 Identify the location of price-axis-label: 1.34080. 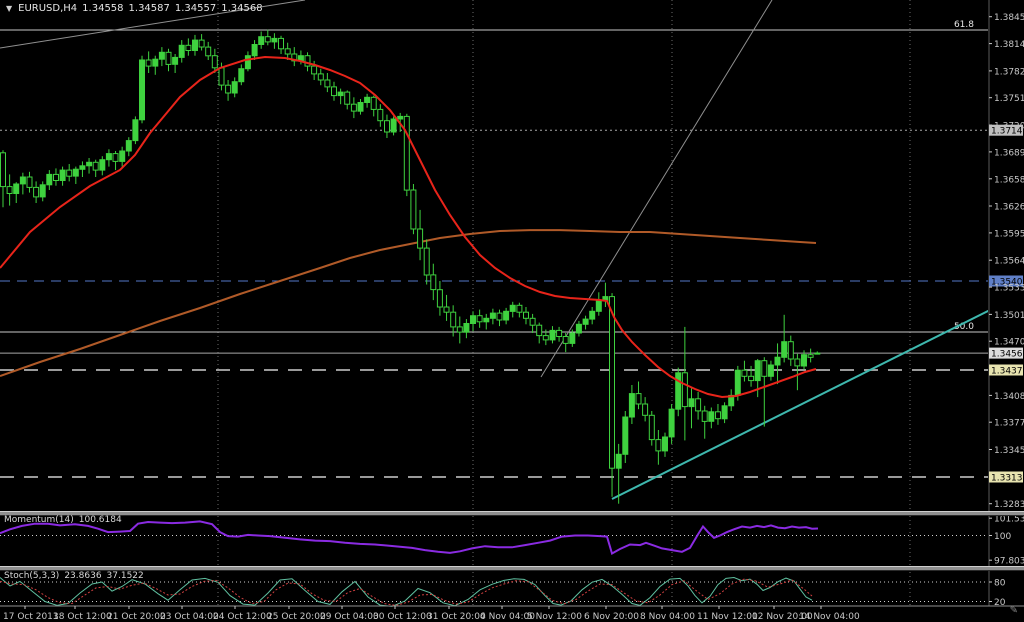
(1009, 397).